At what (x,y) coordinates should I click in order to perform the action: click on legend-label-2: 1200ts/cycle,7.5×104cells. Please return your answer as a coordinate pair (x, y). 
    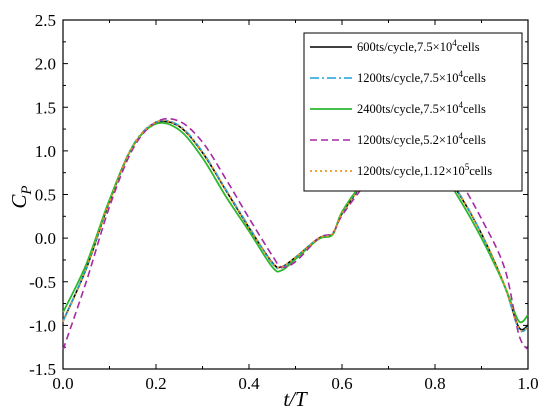
    Looking at the image, I should click on (421, 77).